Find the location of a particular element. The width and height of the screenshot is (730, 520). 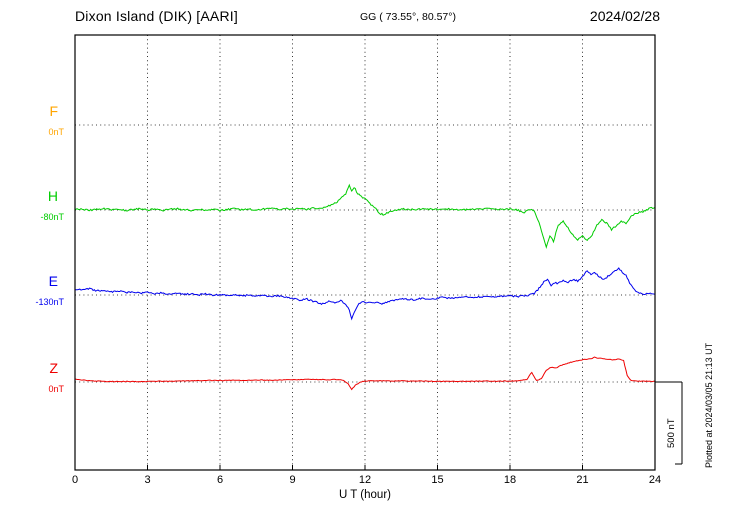

component-baseline-z: 0nT is located at coordinates (56, 389).